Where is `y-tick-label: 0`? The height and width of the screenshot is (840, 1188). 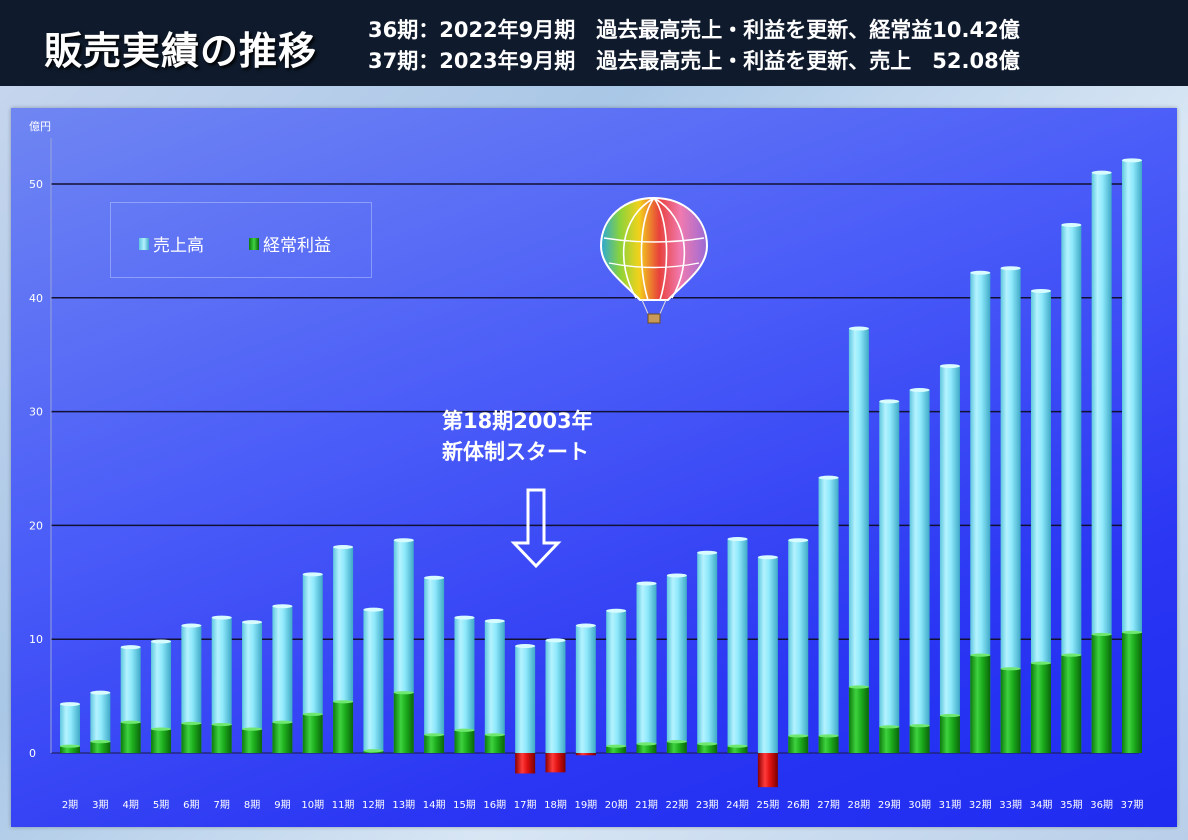
y-tick-label: 0 is located at coordinates (32, 753).